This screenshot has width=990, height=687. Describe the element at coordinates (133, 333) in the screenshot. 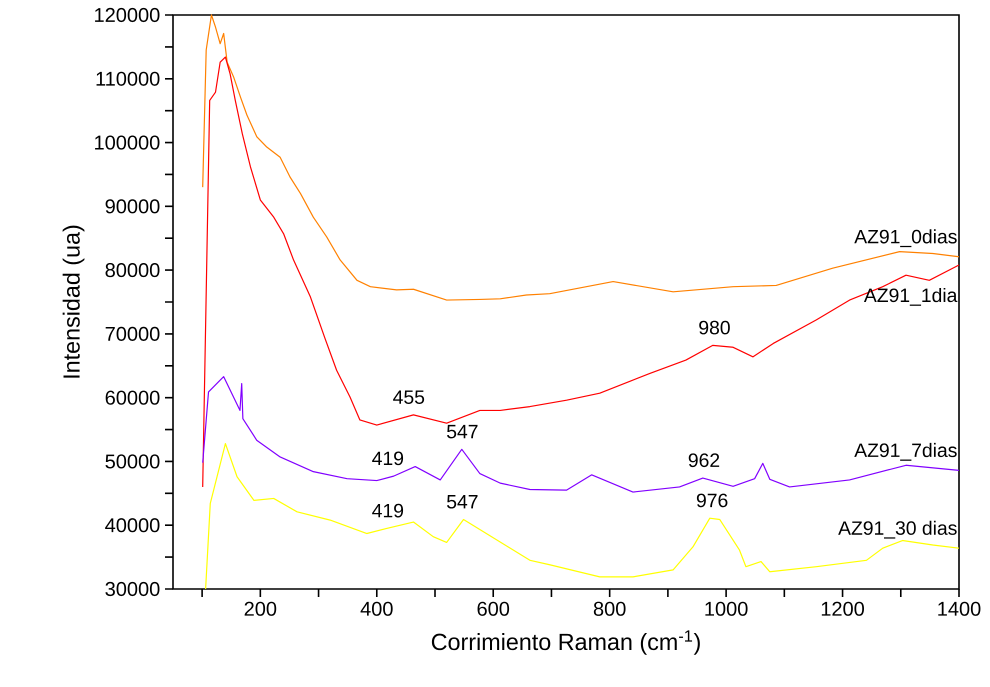

I see `y-tick-label: 70000` at that location.